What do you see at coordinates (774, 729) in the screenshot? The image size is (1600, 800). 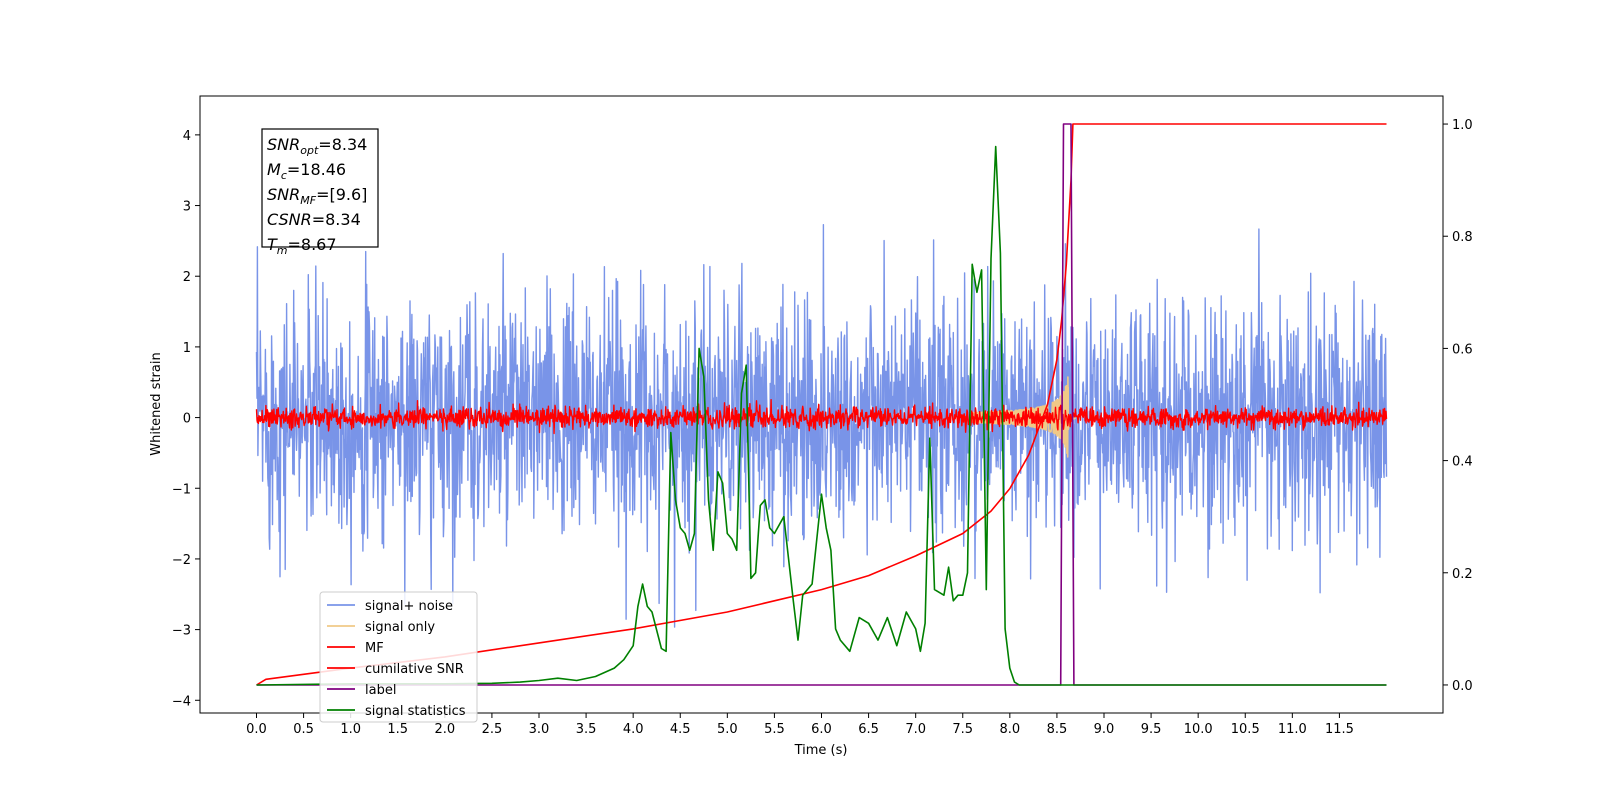 I see `x-tick-label: 5.5` at bounding box center [774, 729].